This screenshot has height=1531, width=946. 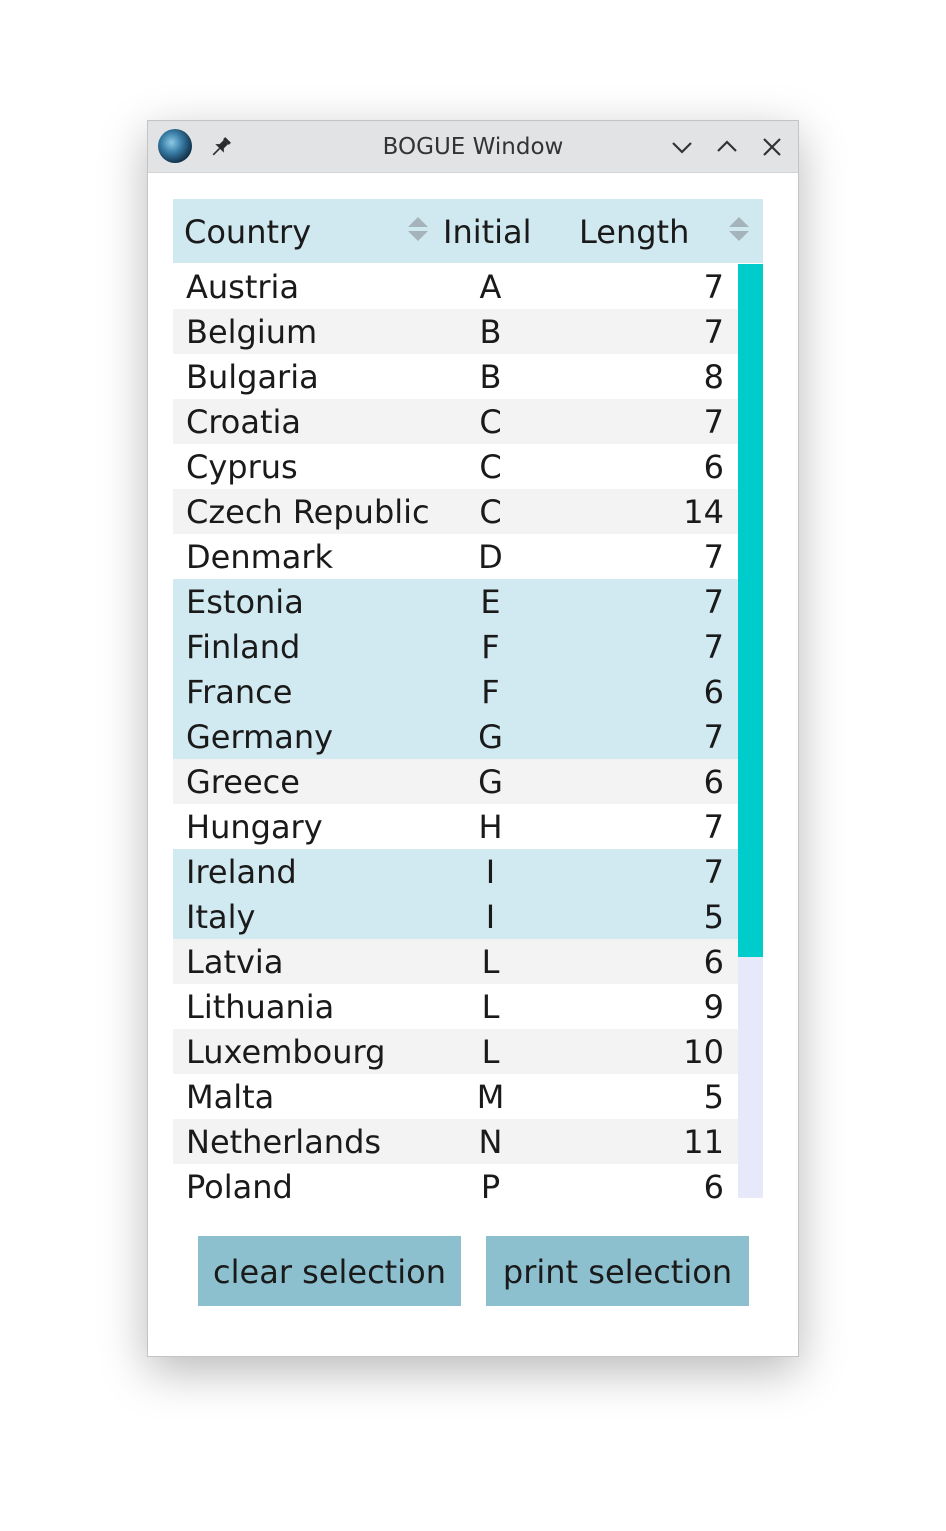 What do you see at coordinates (254, 827) in the screenshot?
I see `cell-country: Hungary` at bounding box center [254, 827].